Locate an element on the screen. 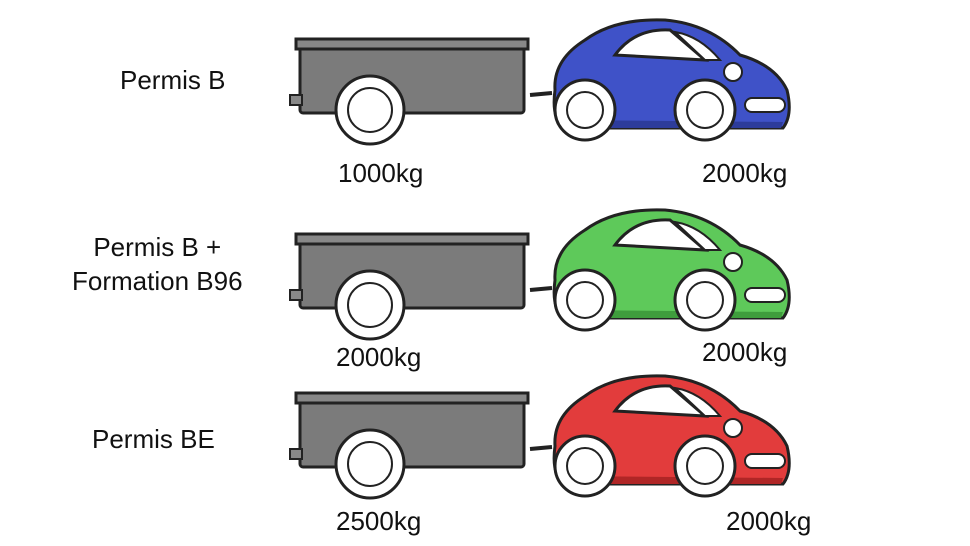 The width and height of the screenshot is (970, 546). license-label: Permis BE is located at coordinates (153, 439).